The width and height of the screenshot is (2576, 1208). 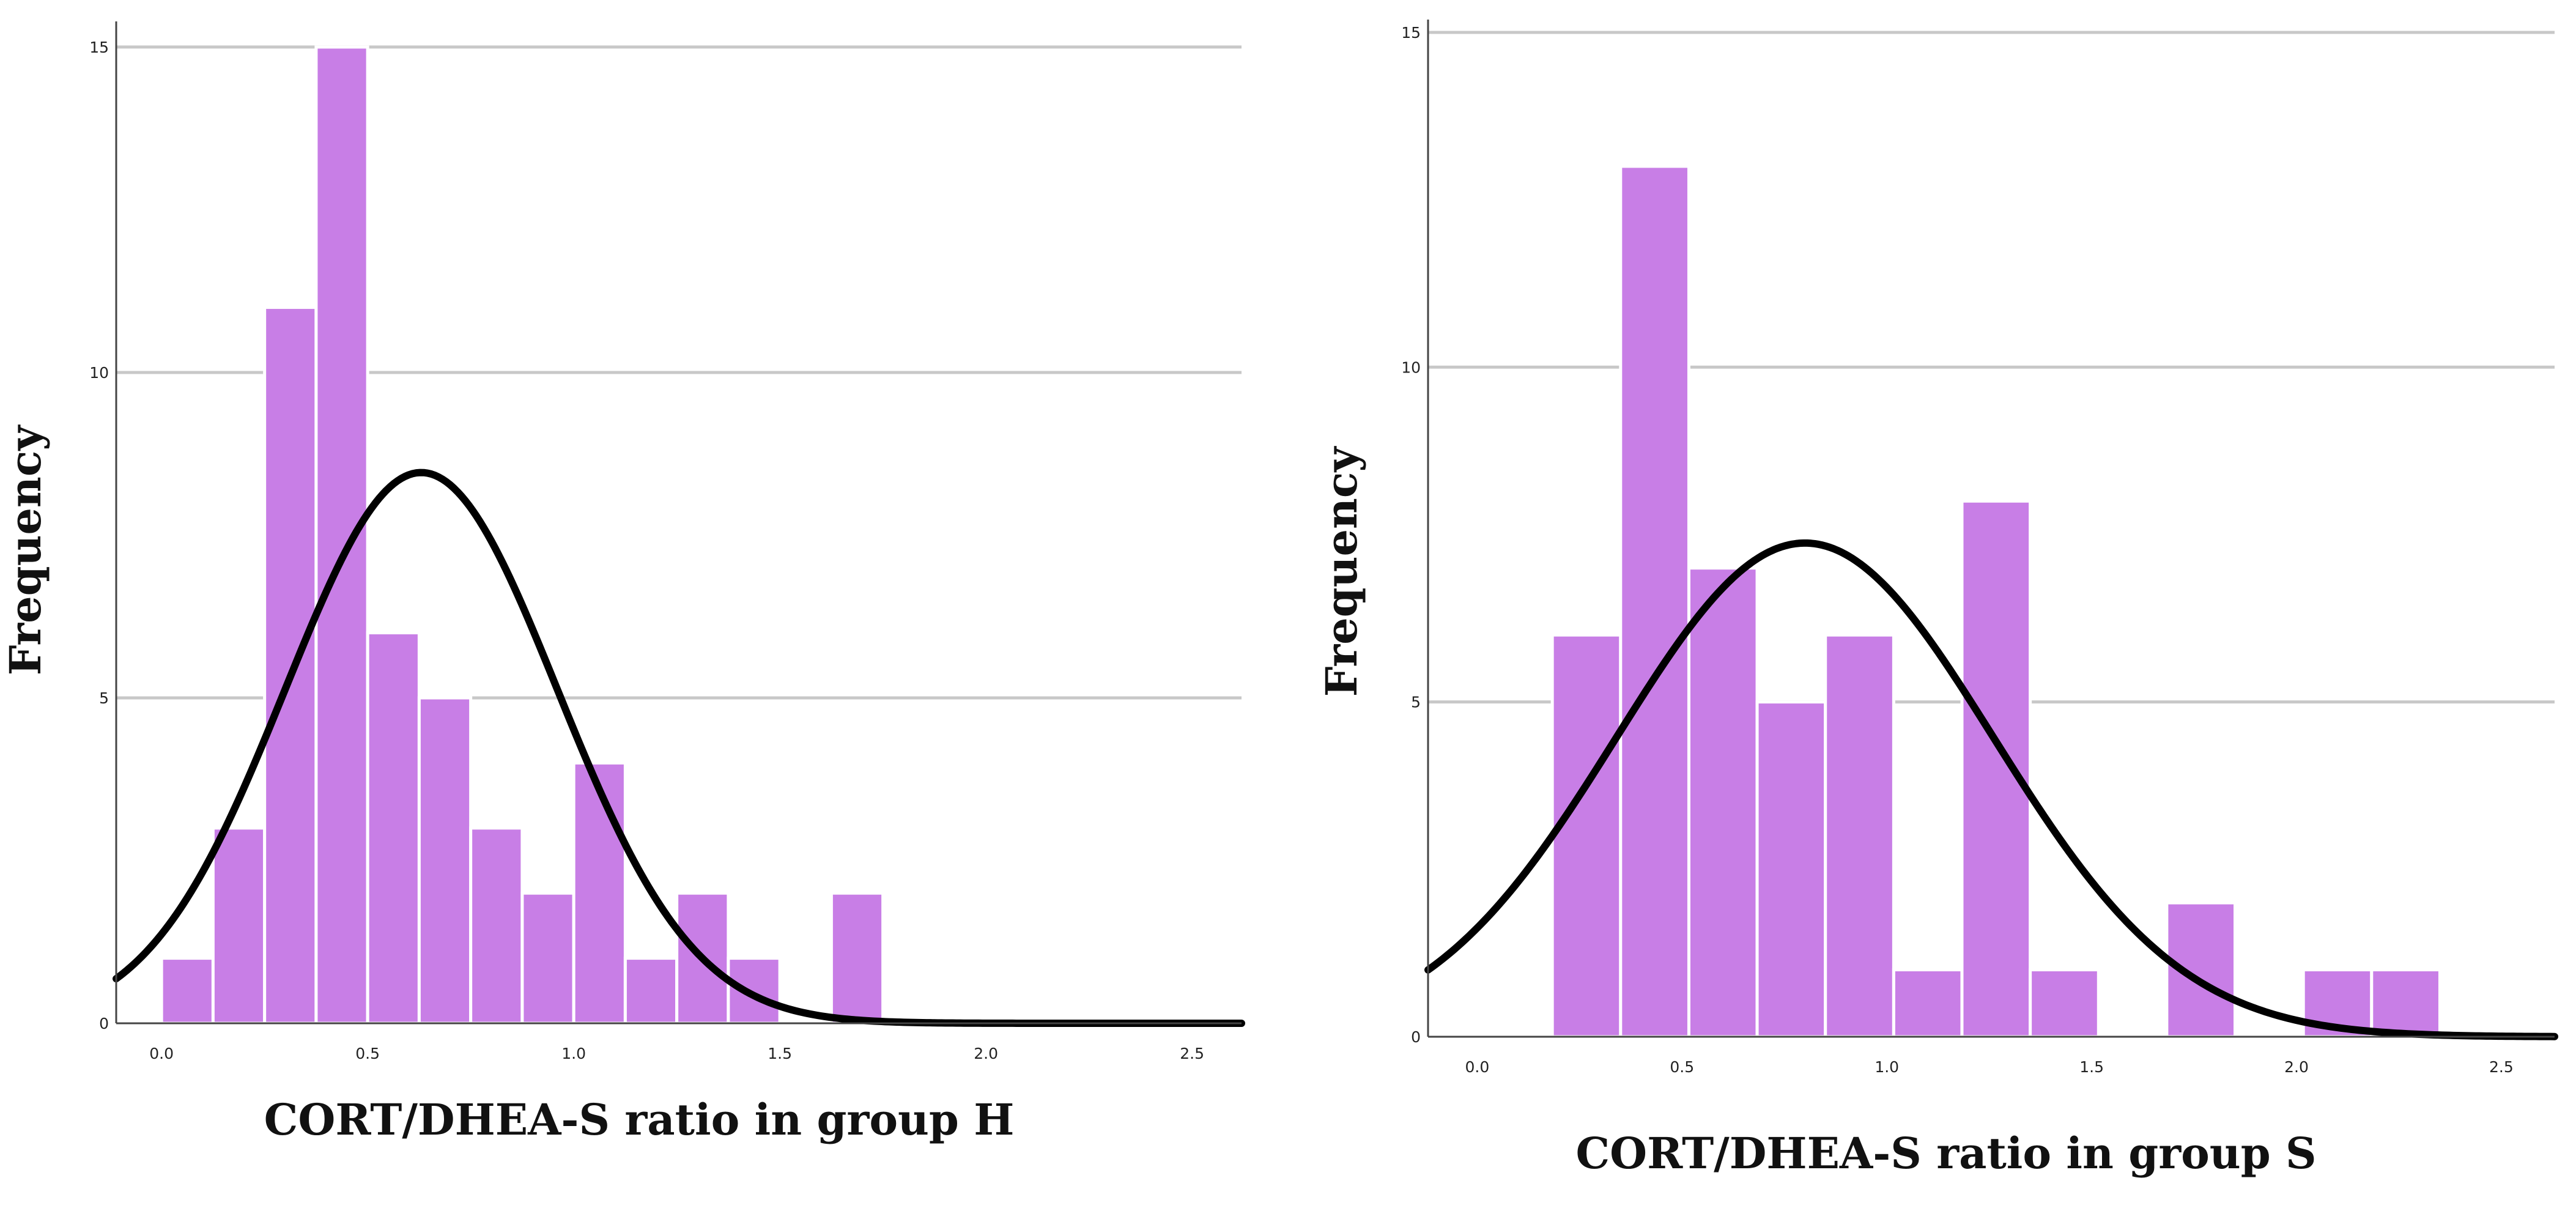 I want to click on x-axis-title: CORT/DHEA-S ratio in group H, so click(x=639, y=1119).